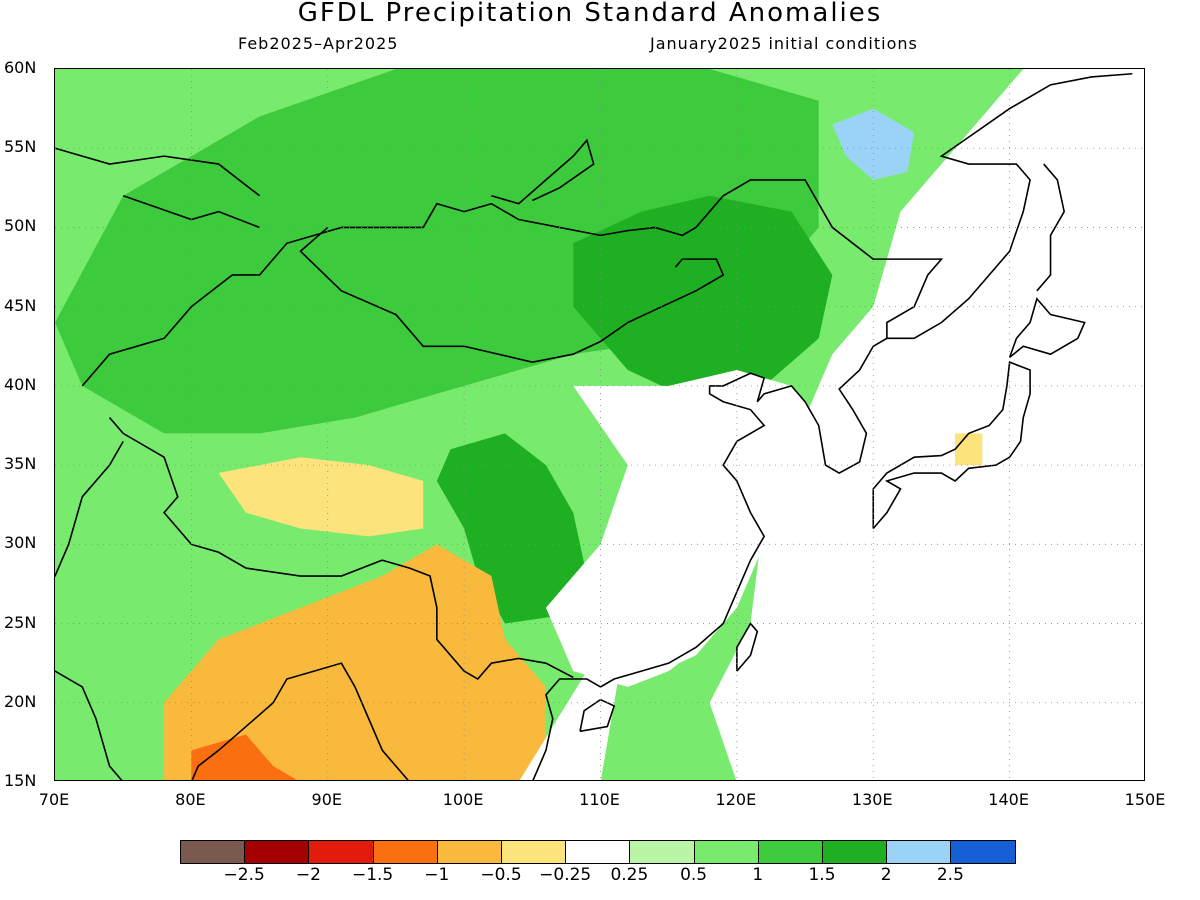  Describe the element at coordinates (20, 622) in the screenshot. I see `lat-tick-label: 25N` at that location.